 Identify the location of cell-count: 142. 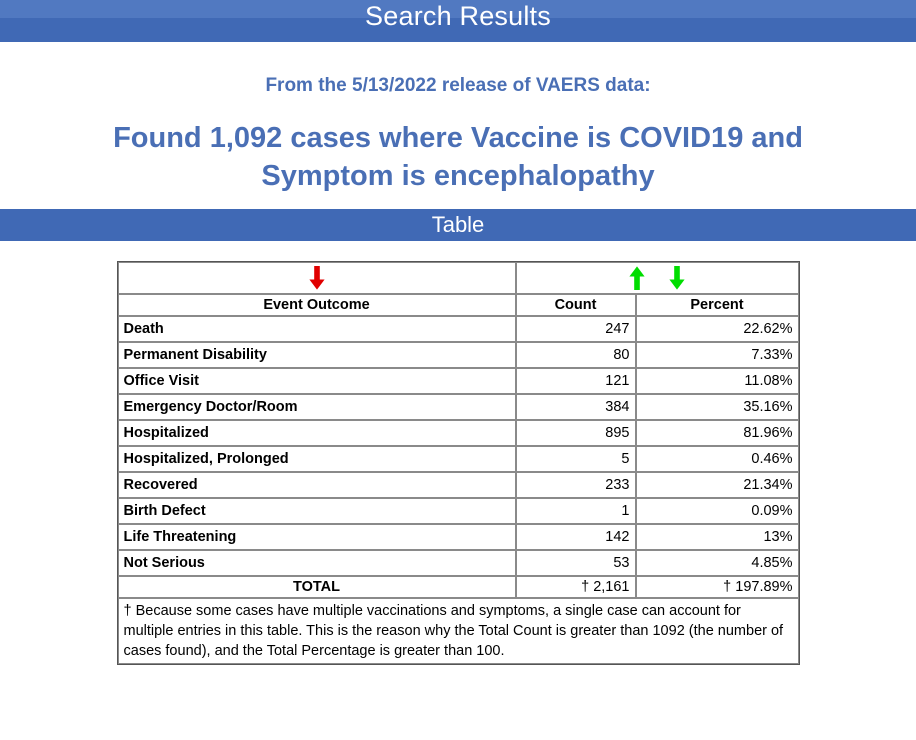
(575, 537).